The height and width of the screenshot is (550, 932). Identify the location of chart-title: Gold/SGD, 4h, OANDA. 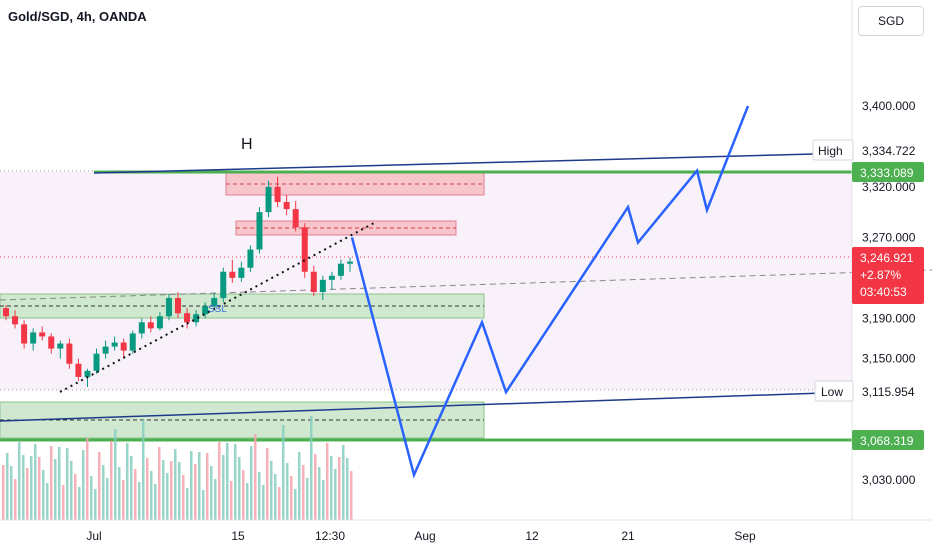
(77, 16).